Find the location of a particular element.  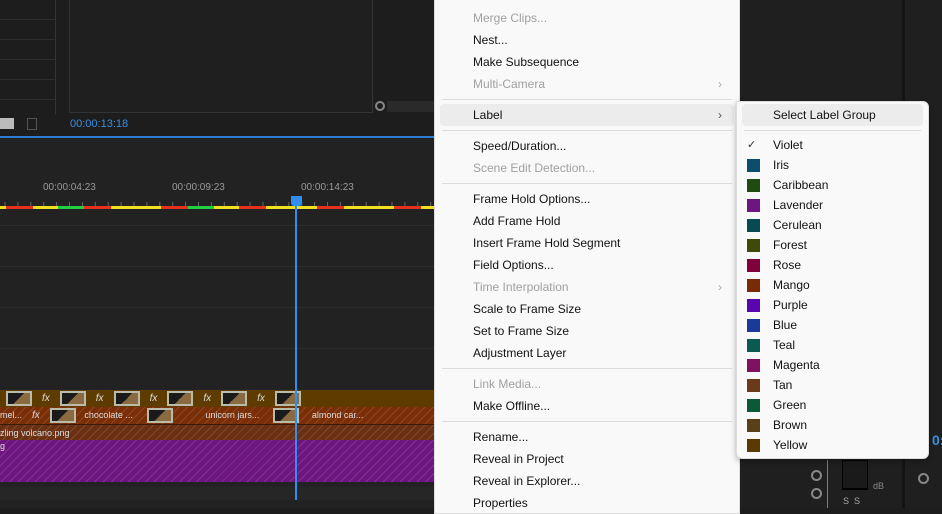

menu-item-label: Label › is located at coordinates (587, 115).